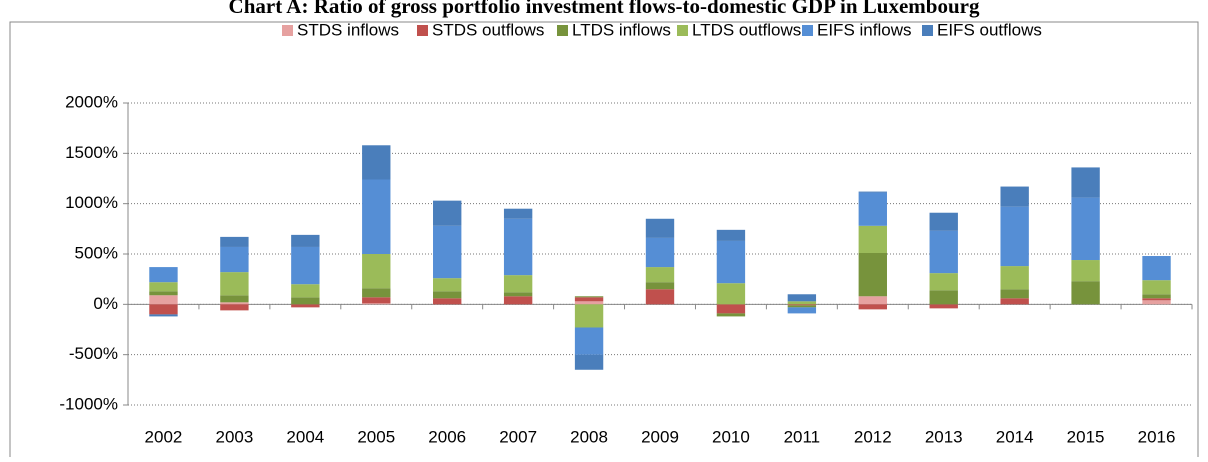 The image size is (1208, 462). Describe the element at coordinates (93, 353) in the screenshot. I see `y-tick-label: -500%` at that location.